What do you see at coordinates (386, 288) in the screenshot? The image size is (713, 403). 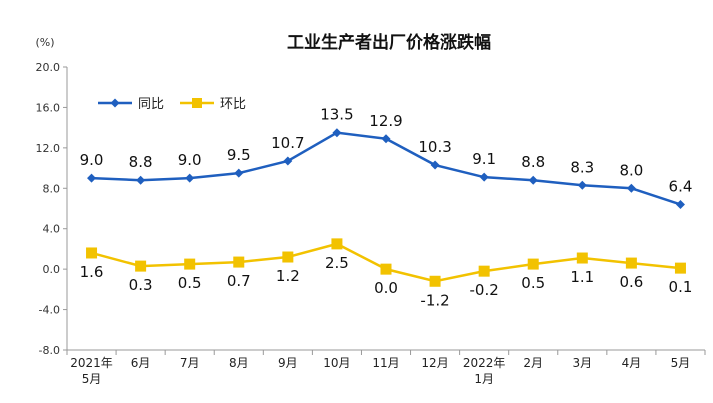 I see `data-label: 0.0` at bounding box center [386, 288].